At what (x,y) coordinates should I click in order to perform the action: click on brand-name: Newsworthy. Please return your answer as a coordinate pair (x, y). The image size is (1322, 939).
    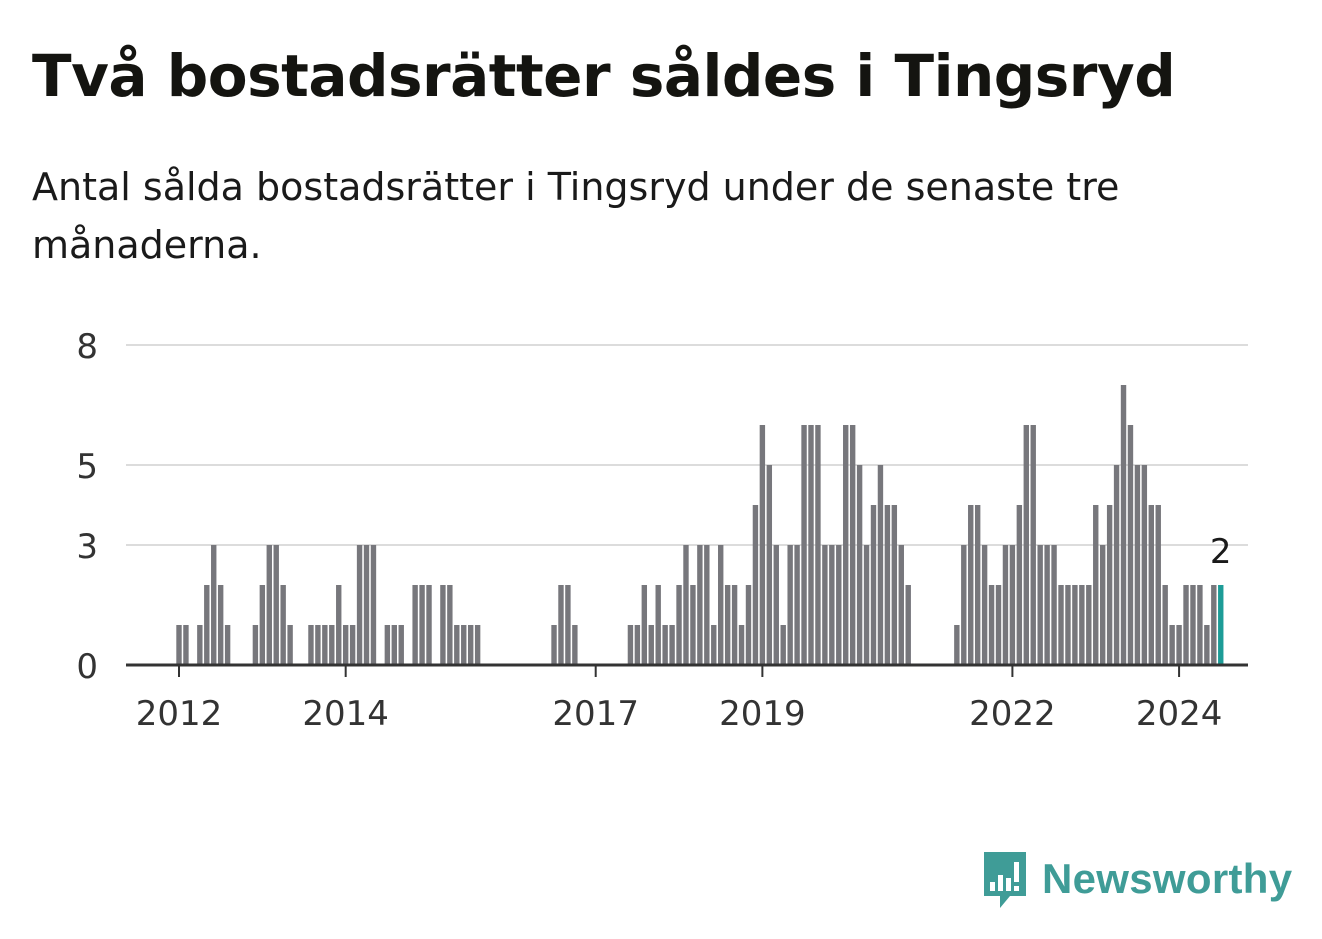
    Looking at the image, I should click on (1167, 878).